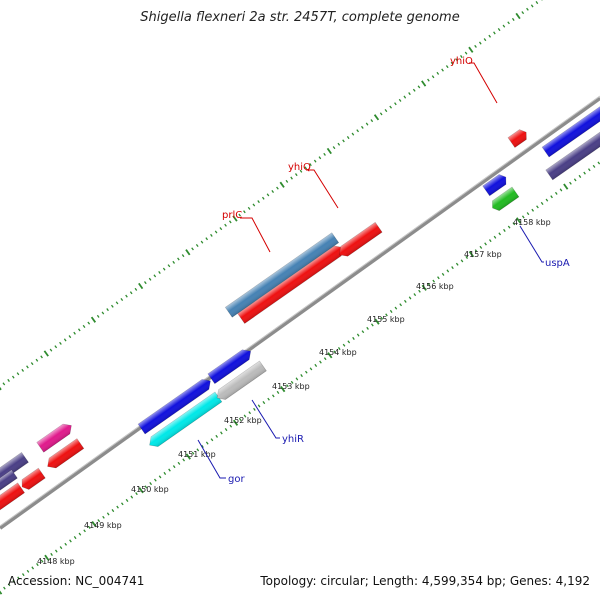 The image size is (600, 600). What do you see at coordinates (518, 137) in the screenshot?
I see `feature-f14` at bounding box center [518, 137].